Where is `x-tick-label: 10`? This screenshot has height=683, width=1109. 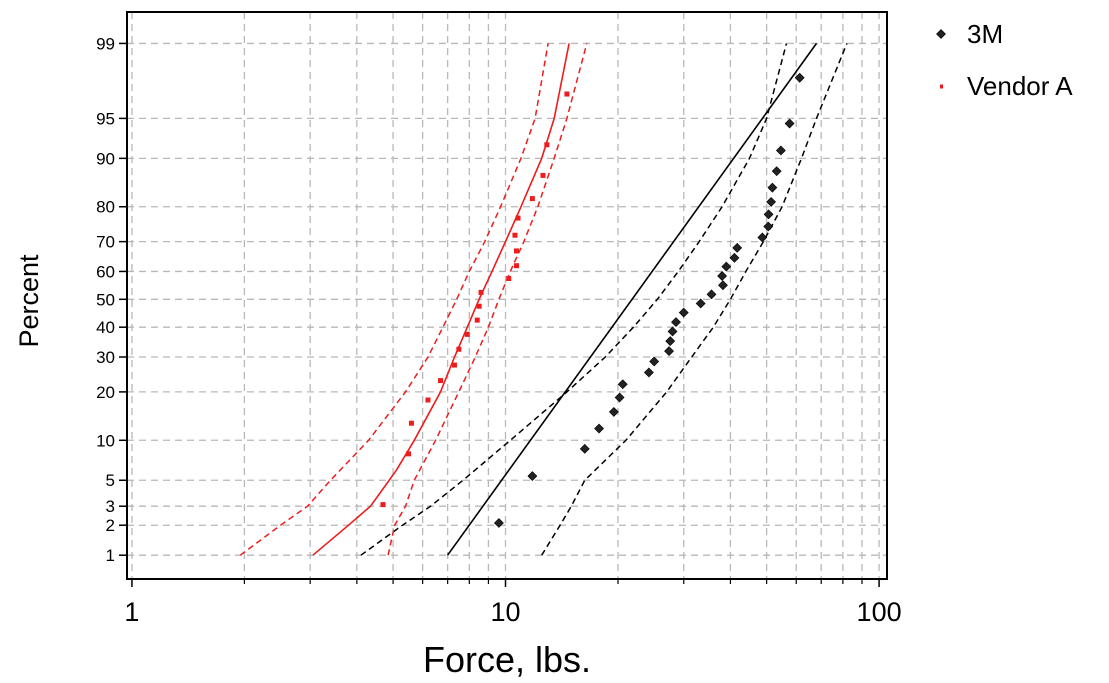 x-tick-label: 10 is located at coordinates (505, 612).